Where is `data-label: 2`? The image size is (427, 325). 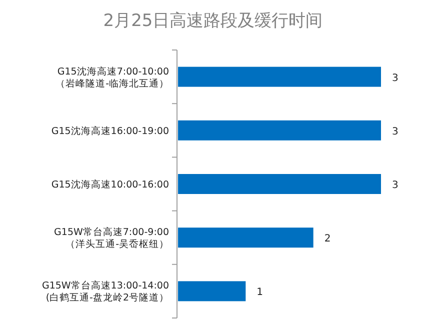 data-label: 2 is located at coordinates (327, 239).